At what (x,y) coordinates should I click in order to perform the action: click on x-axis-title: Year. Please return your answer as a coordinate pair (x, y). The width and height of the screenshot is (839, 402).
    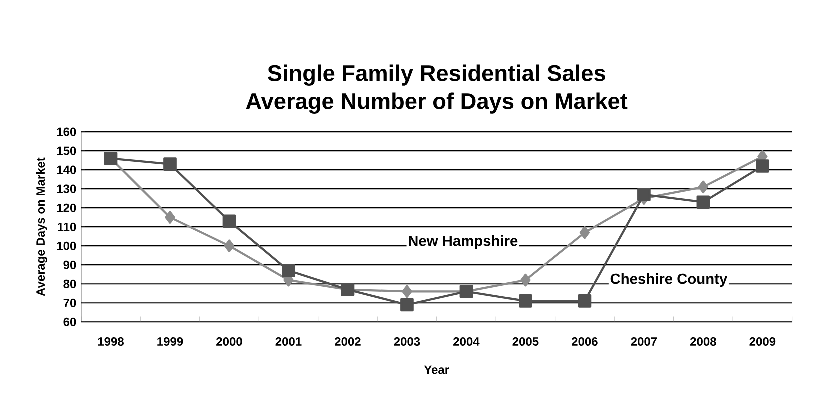
    Looking at the image, I should click on (437, 370).